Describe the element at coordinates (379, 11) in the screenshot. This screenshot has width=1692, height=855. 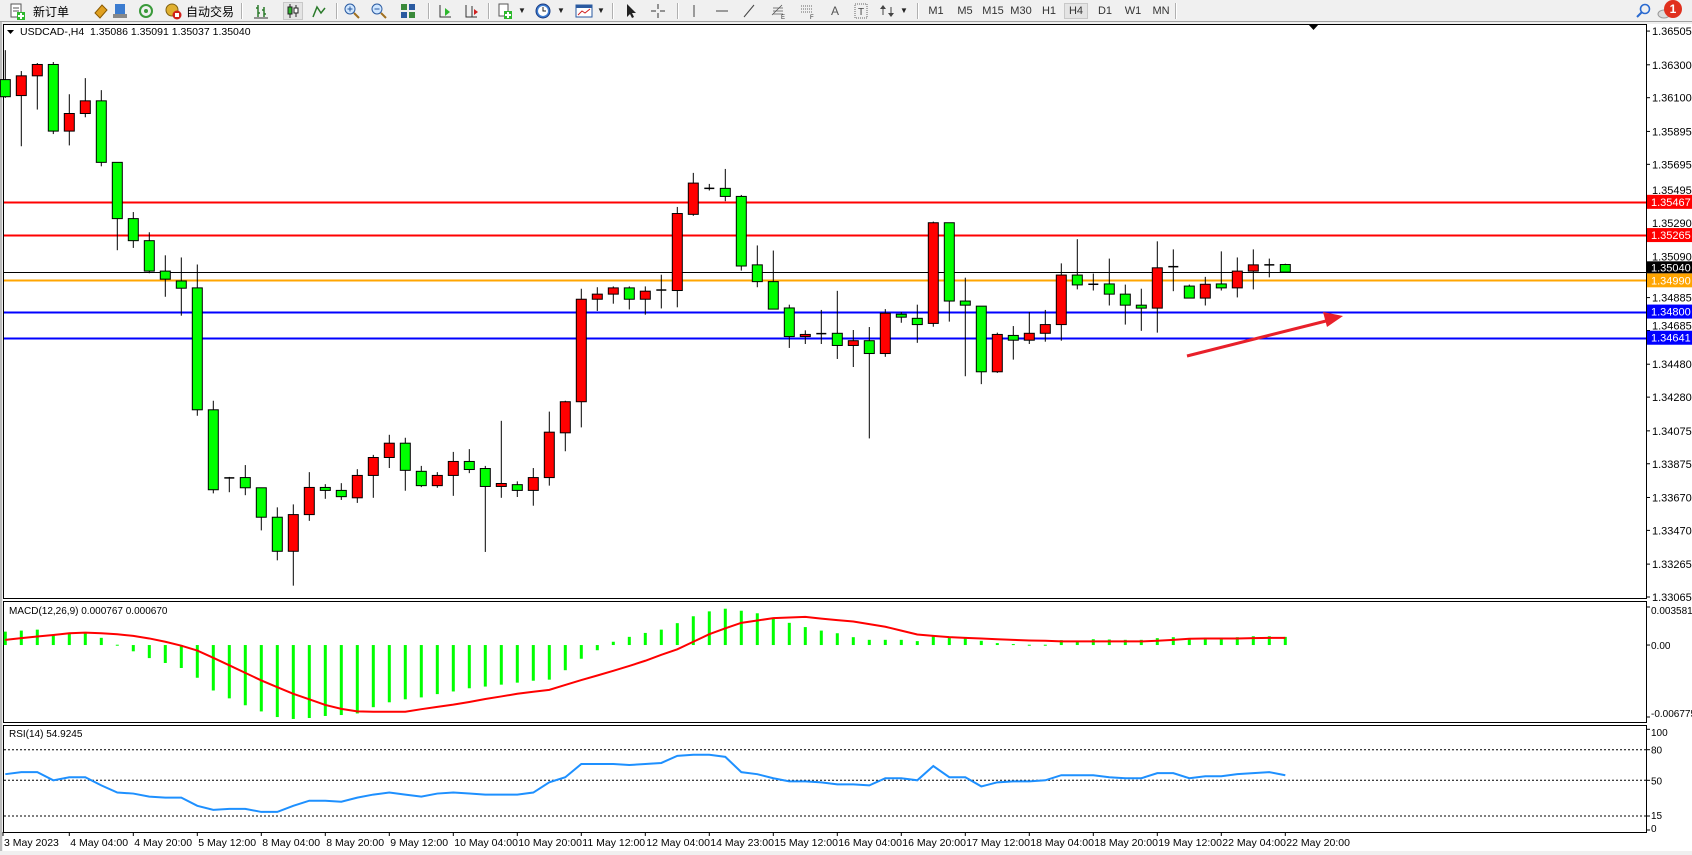
I see `zoom-out-icon` at that location.